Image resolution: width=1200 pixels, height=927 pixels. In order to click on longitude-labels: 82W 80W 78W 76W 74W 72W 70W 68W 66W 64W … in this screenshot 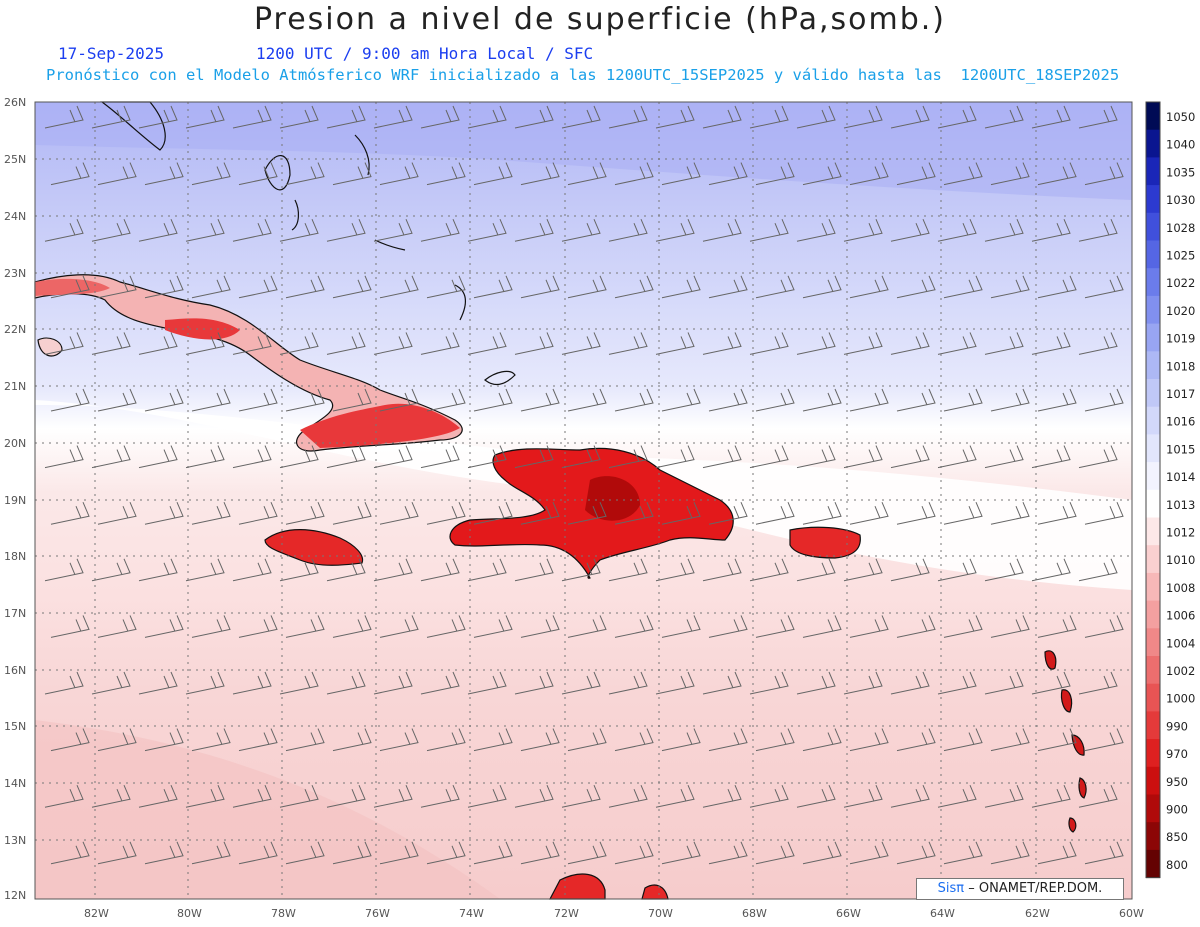, I will do `click(614, 913)`.